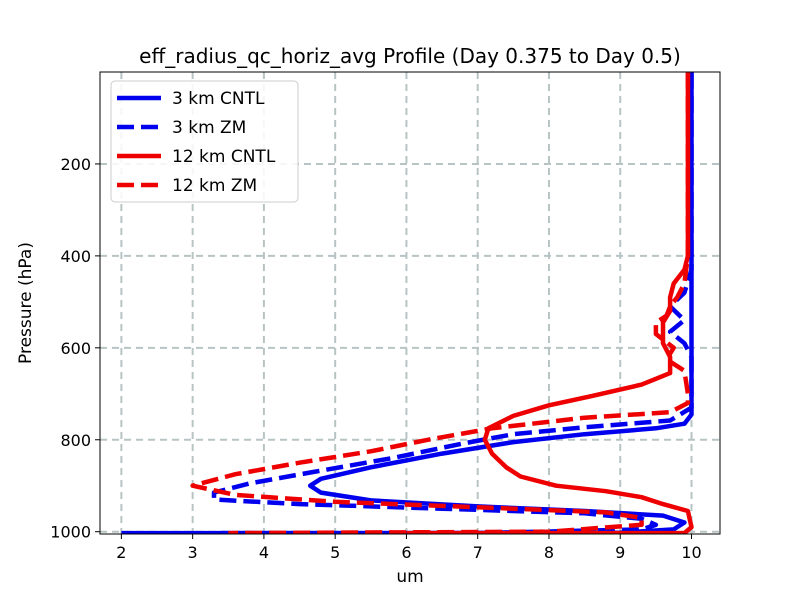  Describe the element at coordinates (26, 303) in the screenshot. I see `y-axis-label: Pressure (hPa)` at that location.